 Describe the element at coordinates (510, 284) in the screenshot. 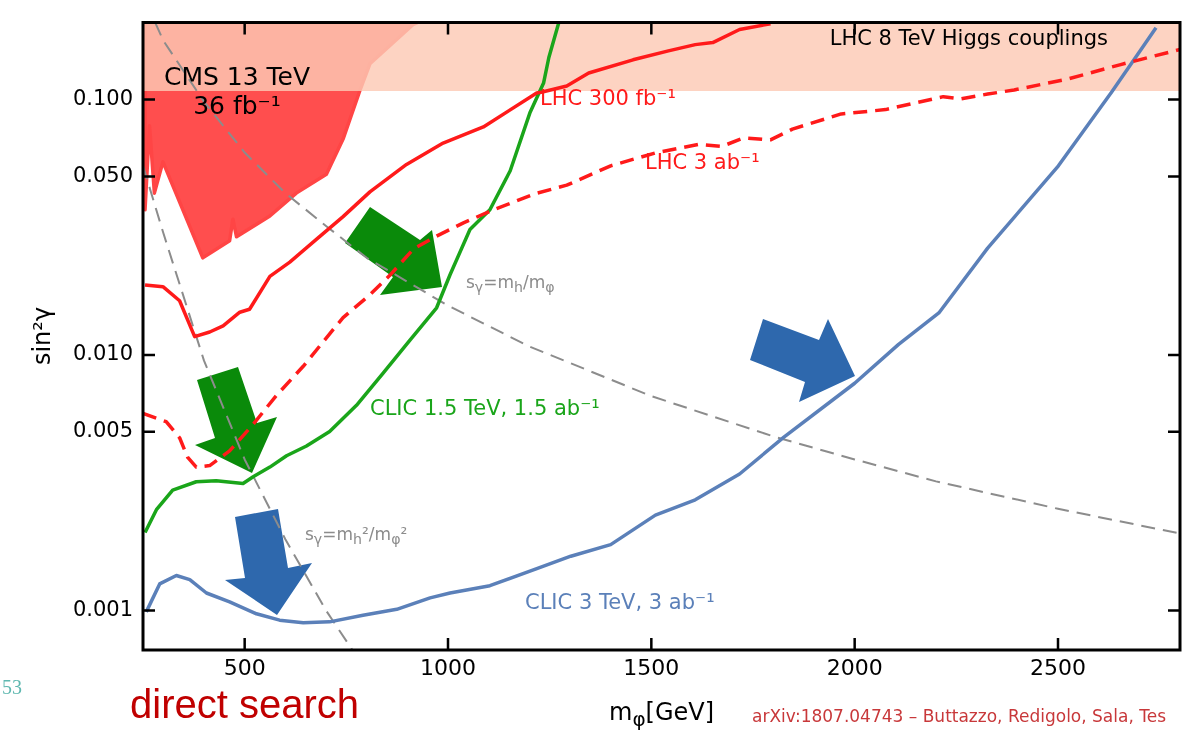

I see `series-label: s$_{γ}$=m$_{h}$/m$_{φ}$` at that location.